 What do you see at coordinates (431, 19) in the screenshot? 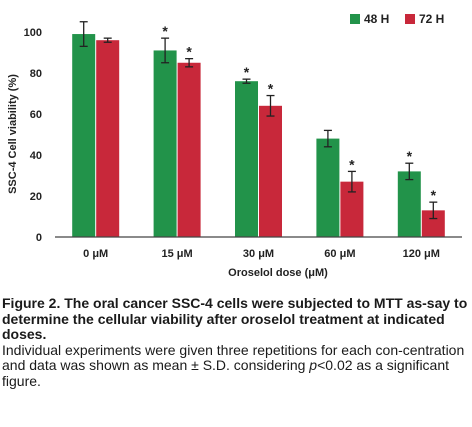
I see `legend-label: 72 H` at bounding box center [431, 19].